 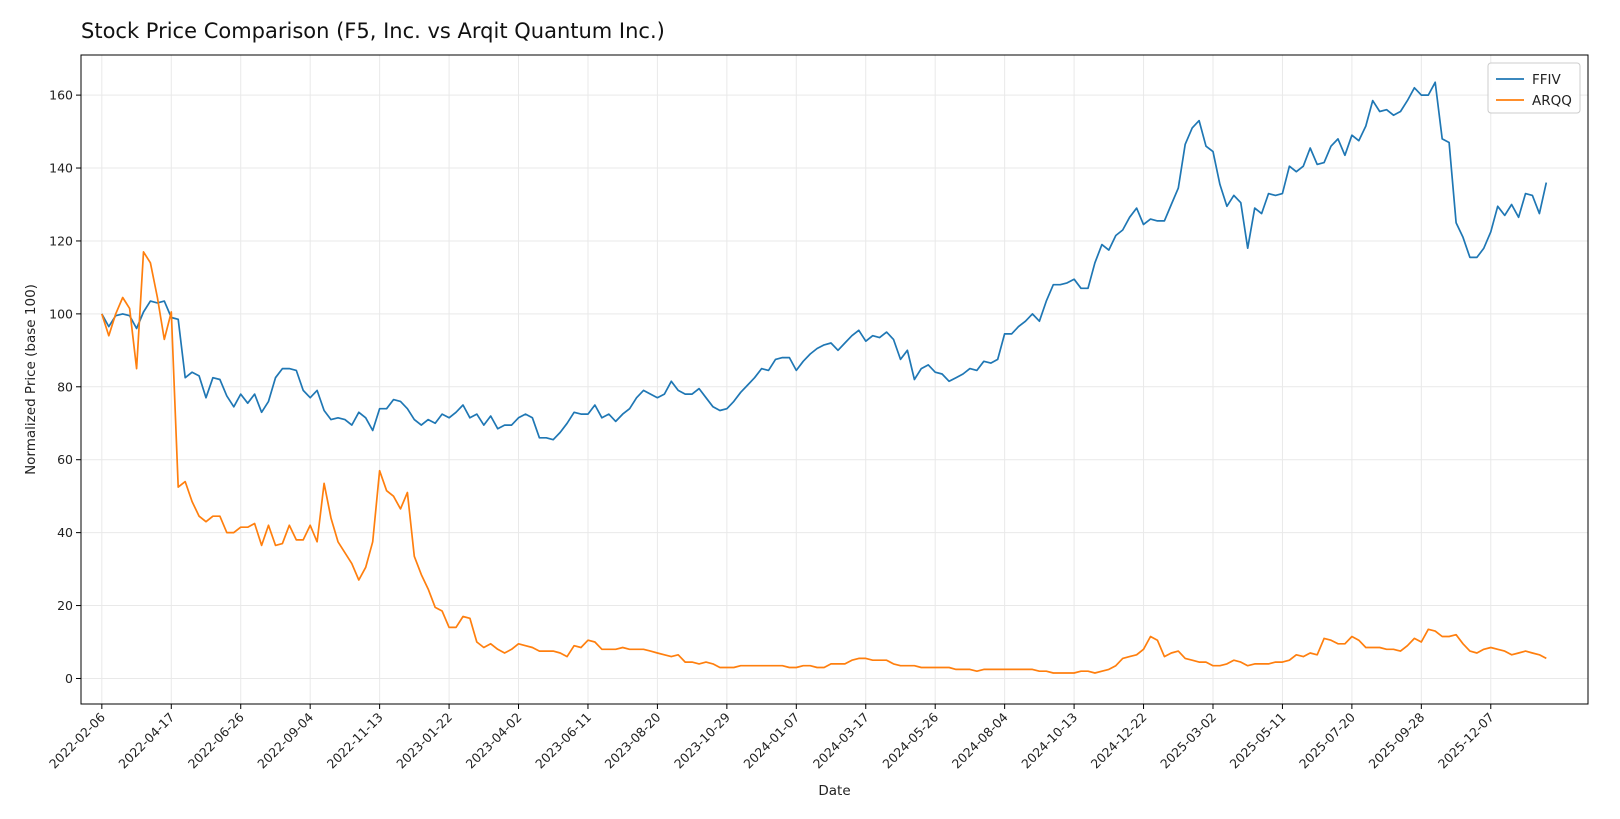 I want to click on y-axis: 0 20 40 60 80 100 120 140 160, so click(x=65, y=387).